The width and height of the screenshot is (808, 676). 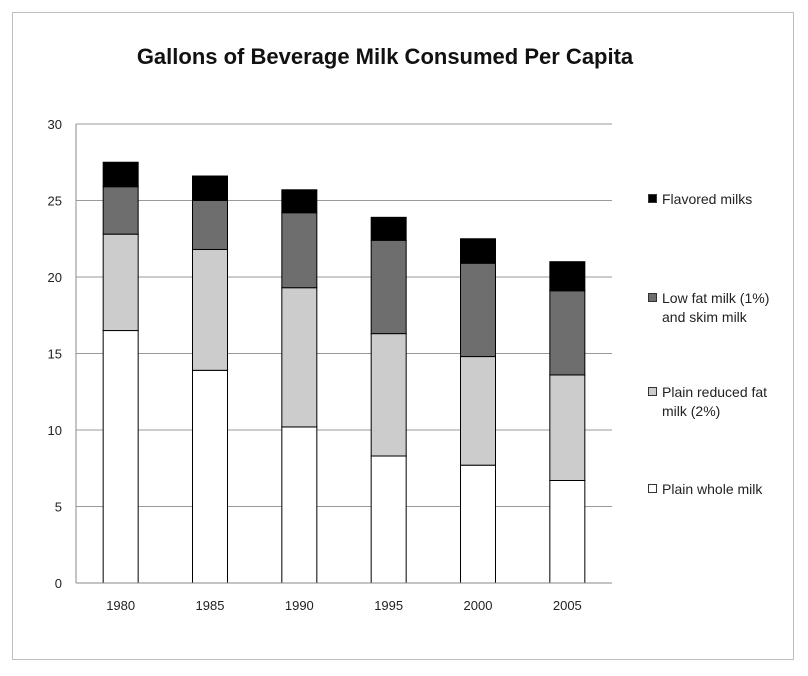 I want to click on x-tick-label-1985: 1985, so click(x=210, y=605).